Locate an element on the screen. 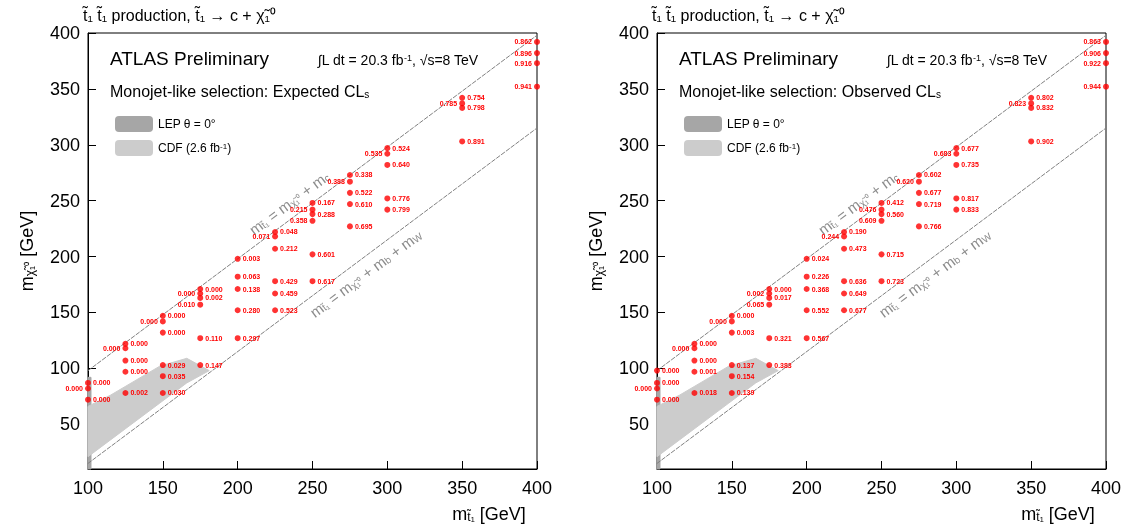  annotation: Monojet-like selection: Observed CLs is located at coordinates (810, 91).